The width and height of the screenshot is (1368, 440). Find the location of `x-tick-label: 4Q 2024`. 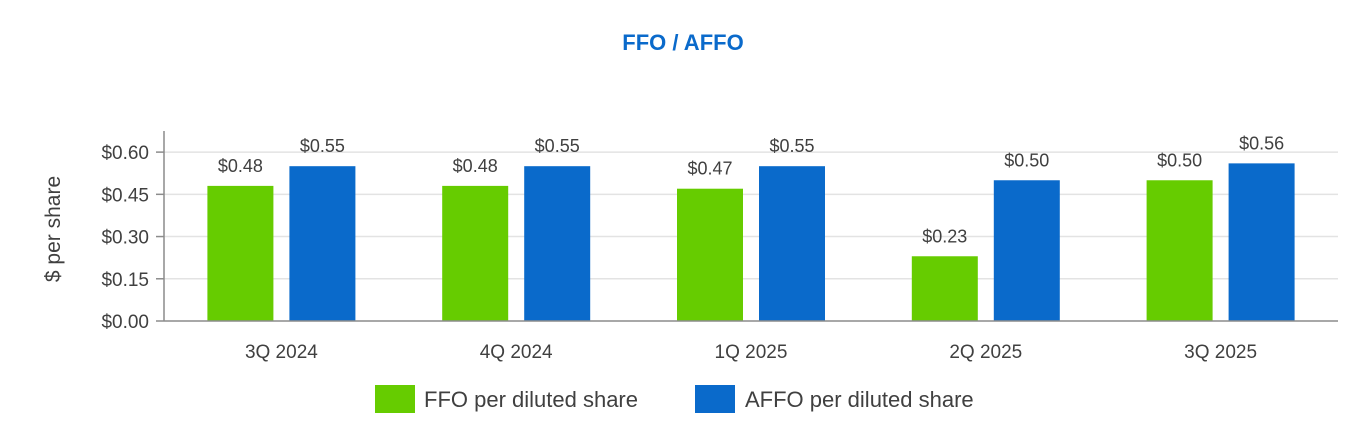

x-tick-label: 4Q 2024 is located at coordinates (516, 352).